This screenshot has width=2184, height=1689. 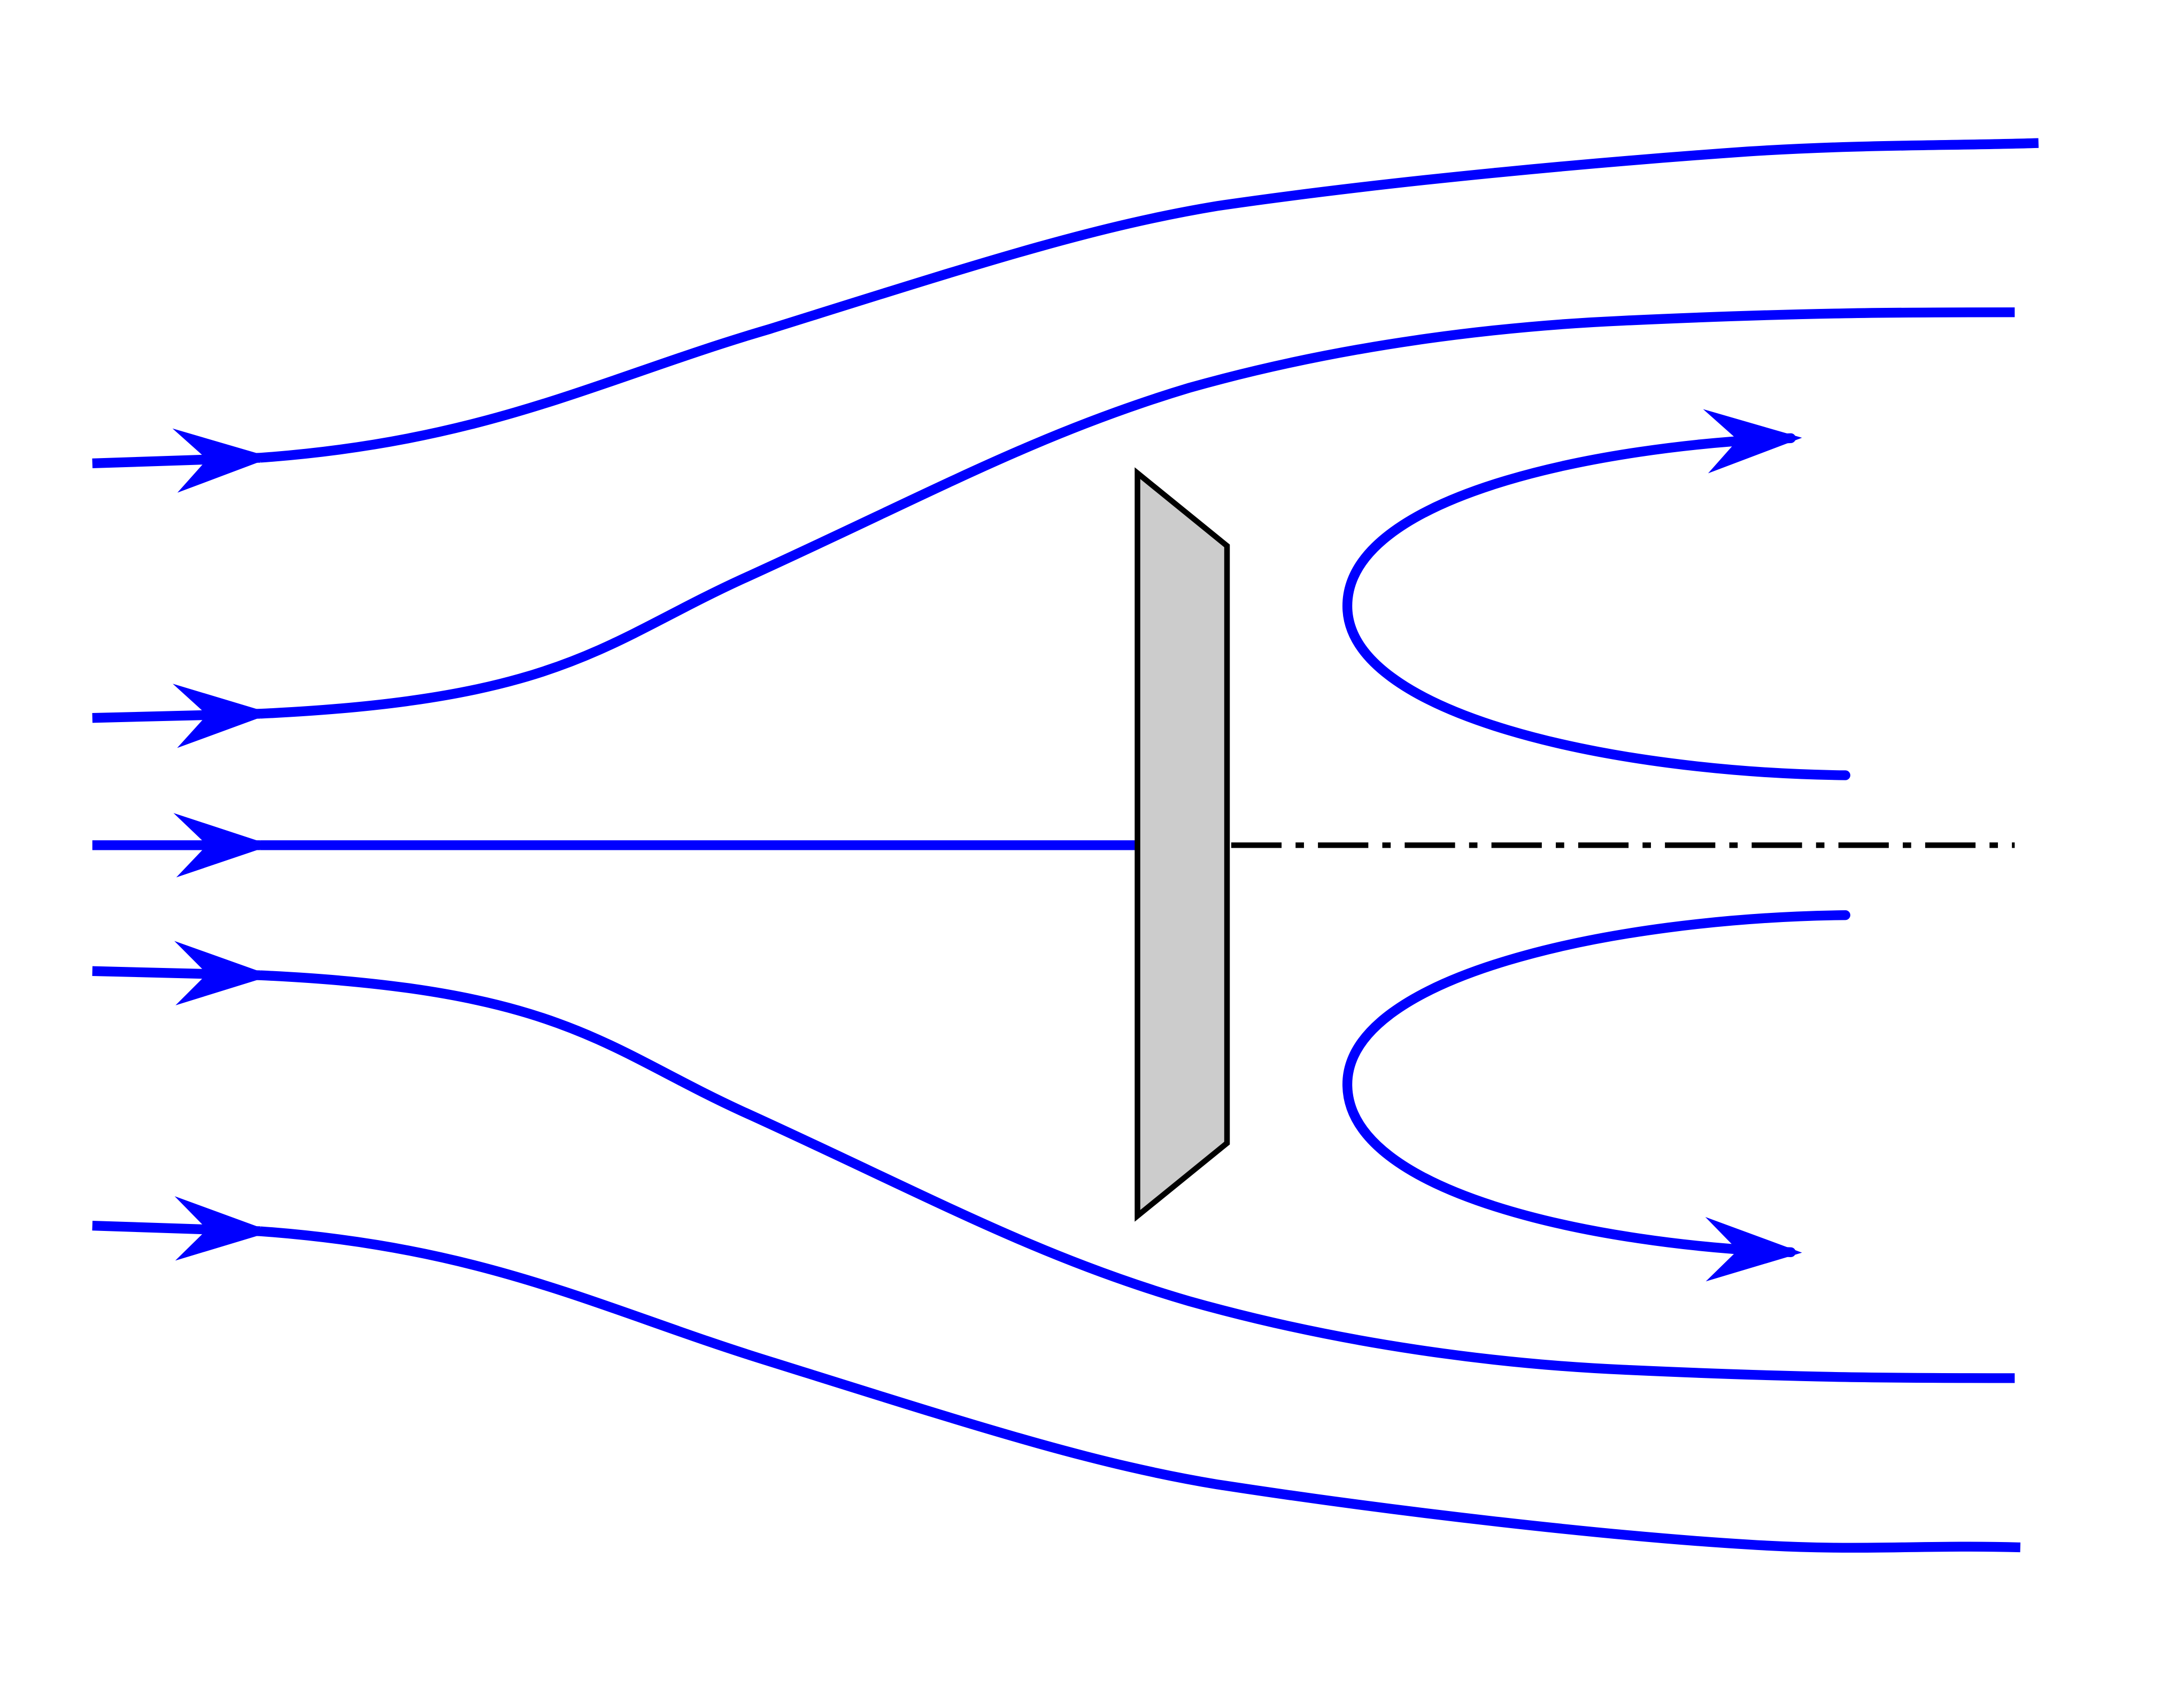 I want to click on wake-vortices, so click(x=1596, y=845).